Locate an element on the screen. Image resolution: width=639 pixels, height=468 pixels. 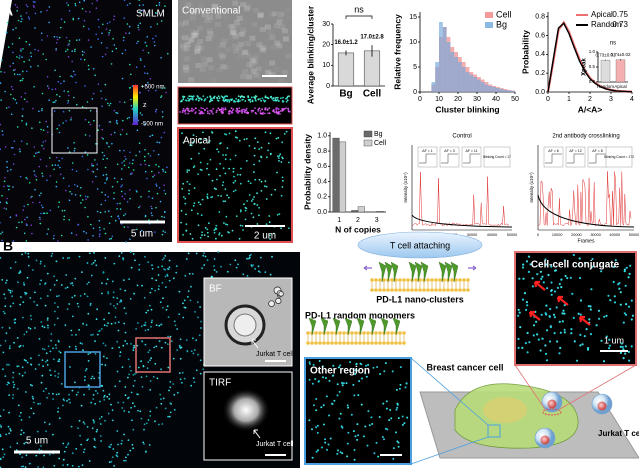
x-tick-label: 2 is located at coordinates (590, 99).